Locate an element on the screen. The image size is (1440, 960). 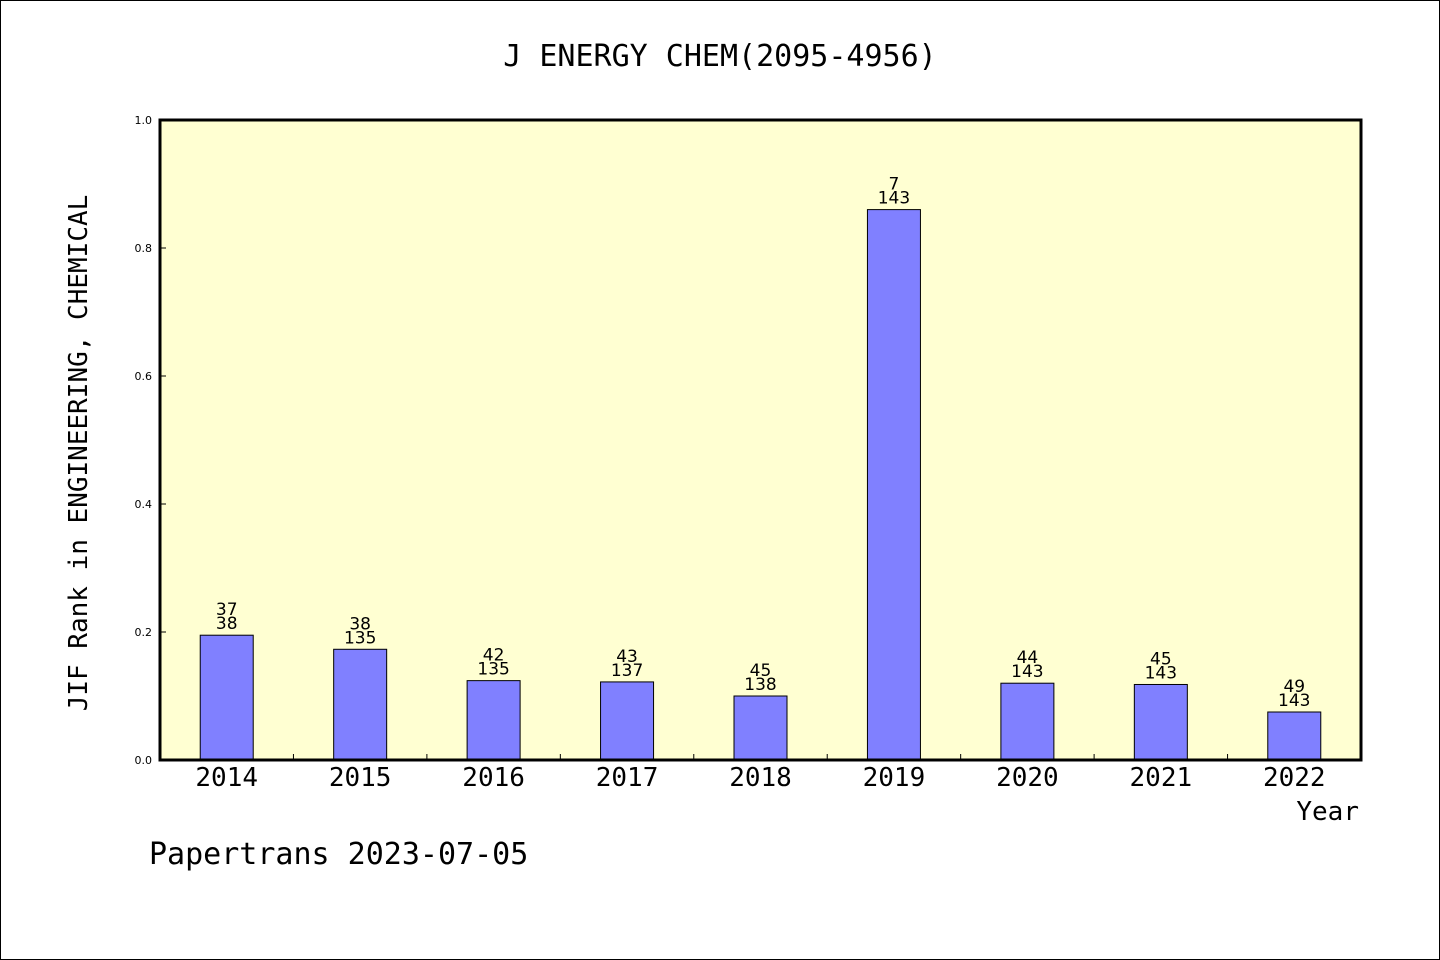
total-label: 38 is located at coordinates (227, 624).